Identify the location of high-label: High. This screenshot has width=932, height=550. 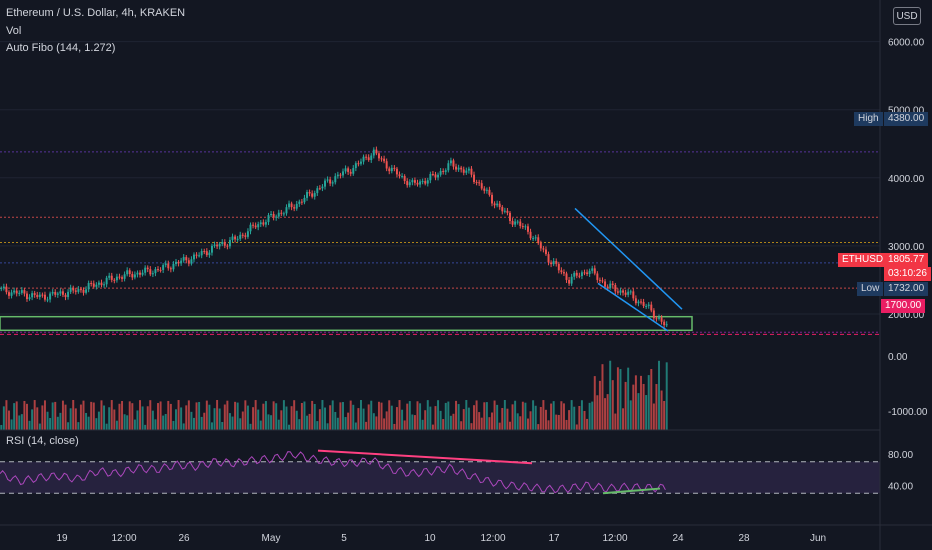
(868, 119).